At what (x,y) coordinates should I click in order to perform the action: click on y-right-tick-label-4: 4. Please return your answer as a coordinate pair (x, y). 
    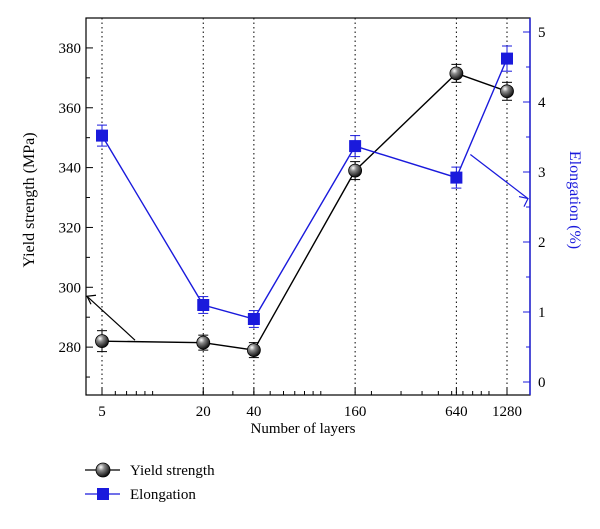
    Looking at the image, I should click on (542, 103).